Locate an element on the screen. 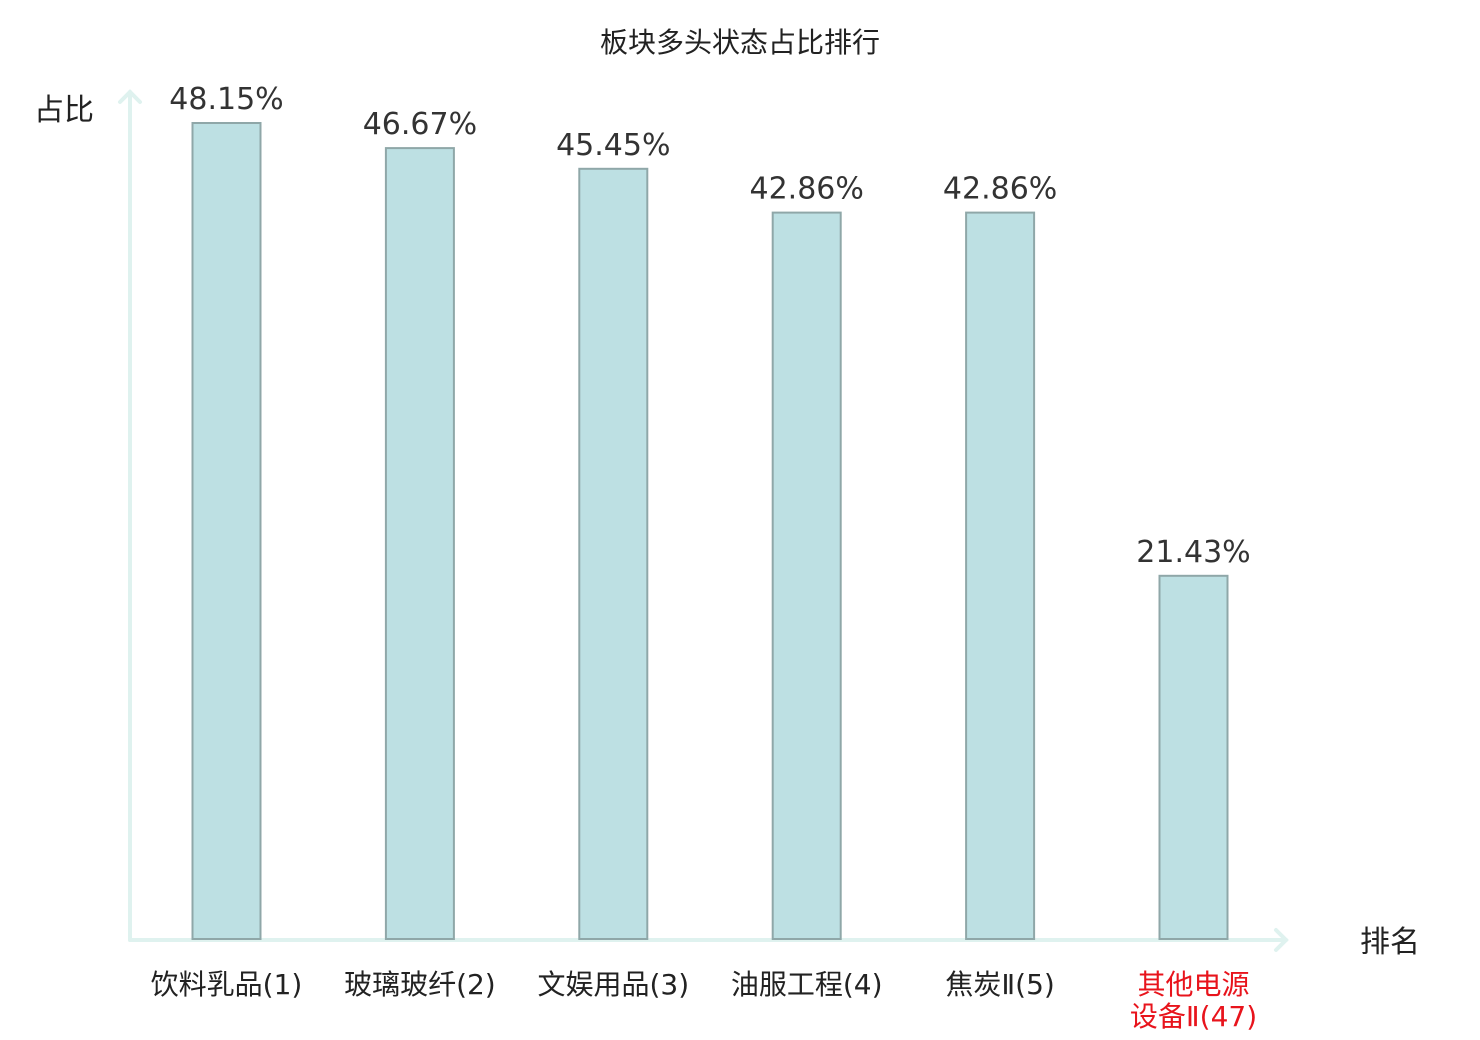 Image resolution: width=1480 pixels, height=1040 pixels. x-tick-label: 文娱用品(3) is located at coordinates (613, 984).